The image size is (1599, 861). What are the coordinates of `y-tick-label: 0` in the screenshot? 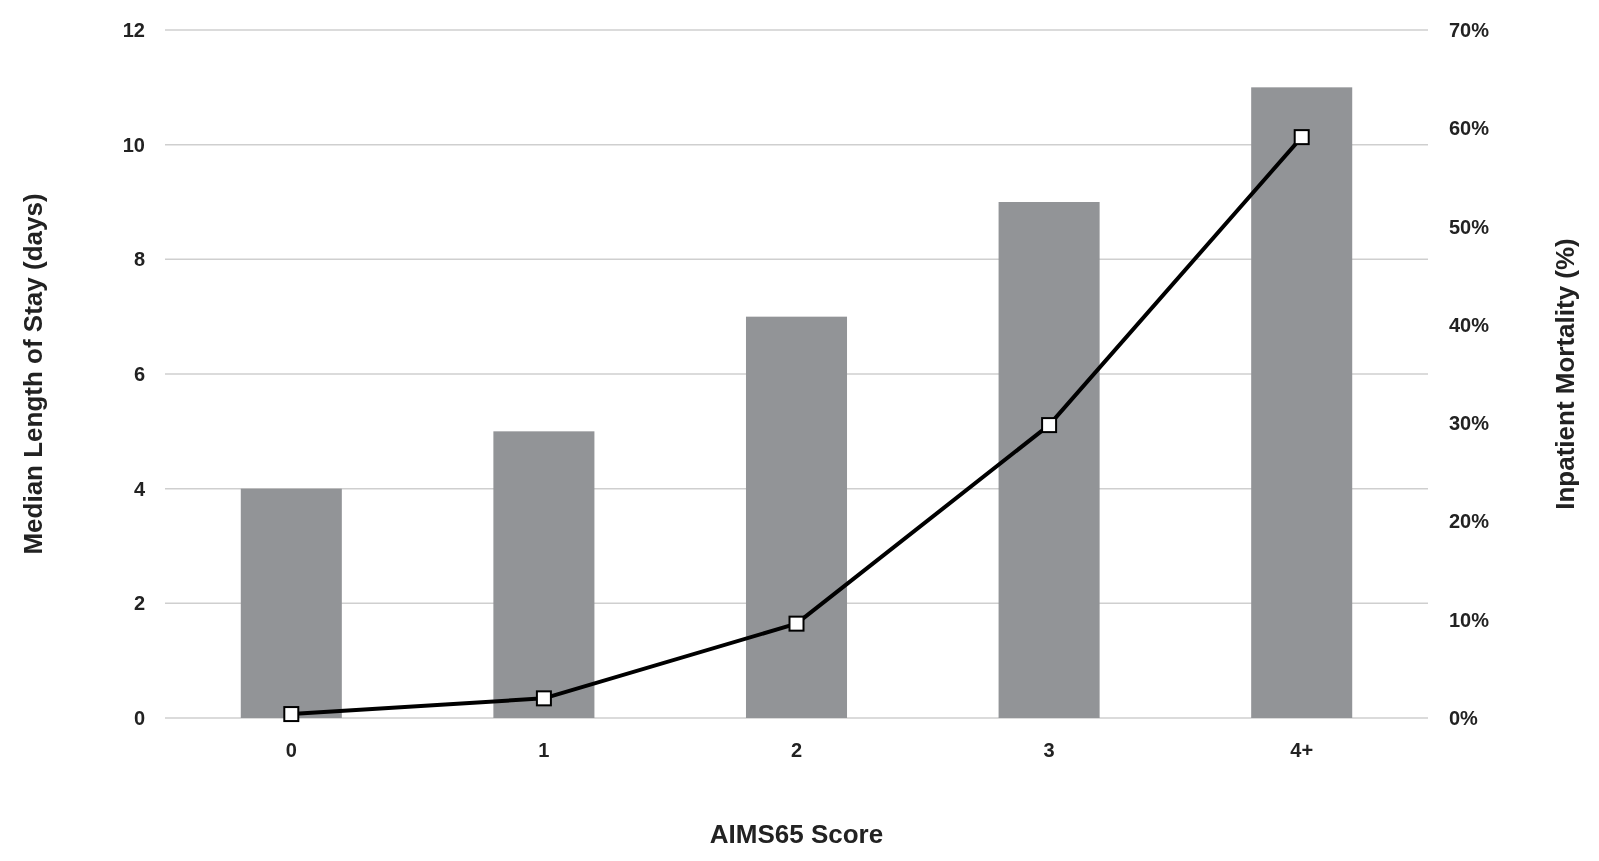 It's located at (139, 718).